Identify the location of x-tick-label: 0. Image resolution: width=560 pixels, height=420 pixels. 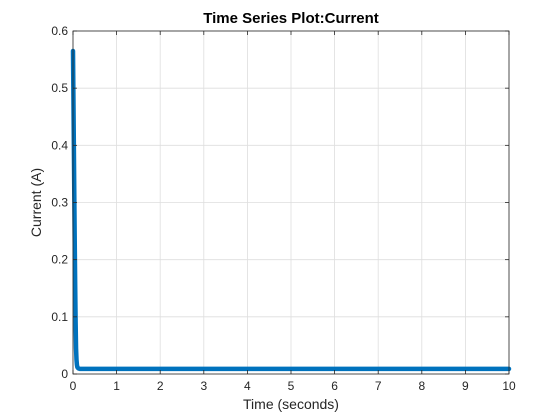
(73, 386).